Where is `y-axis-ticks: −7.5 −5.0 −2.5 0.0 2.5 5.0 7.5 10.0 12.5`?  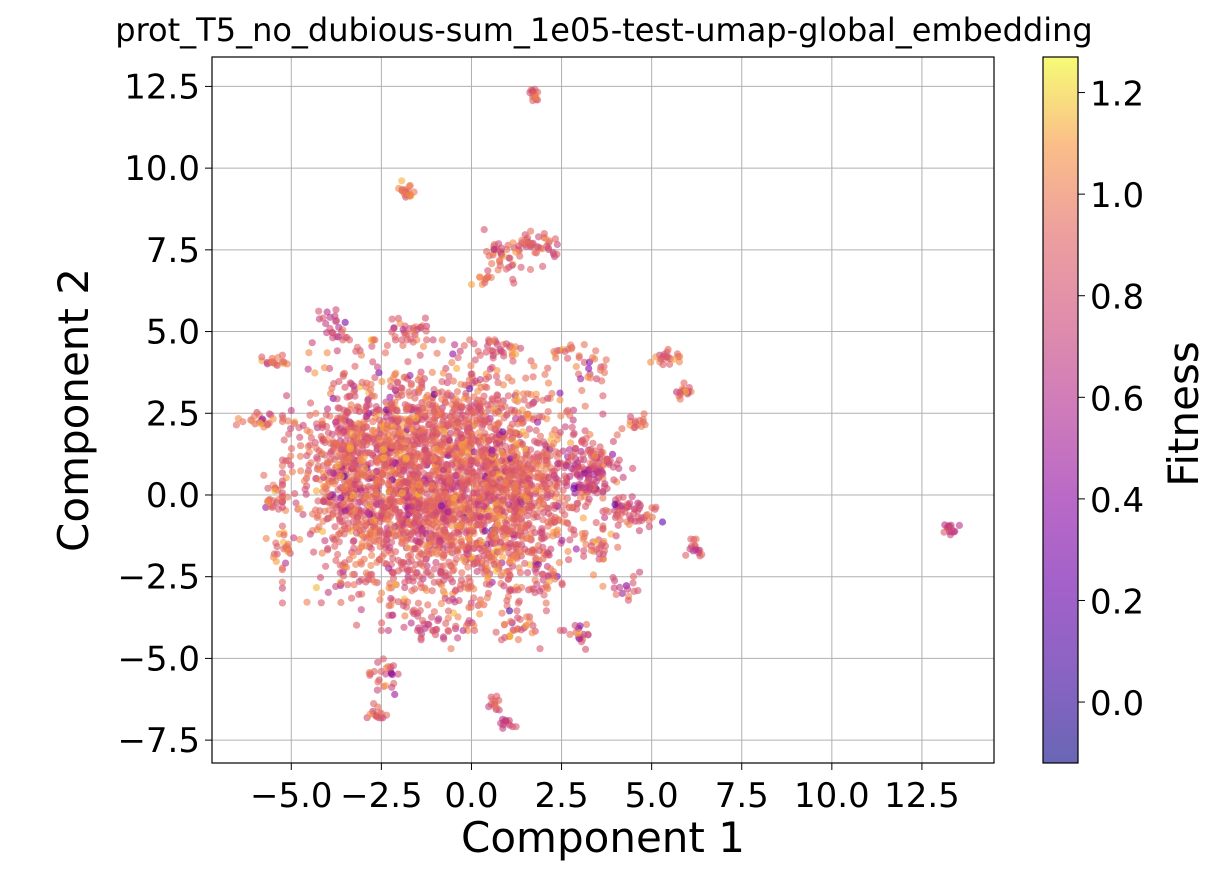
y-axis-ticks: −7.5 −5.0 −2.5 0.0 2.5 5.0 7.5 10.0 12.5 is located at coordinates (164, 414).